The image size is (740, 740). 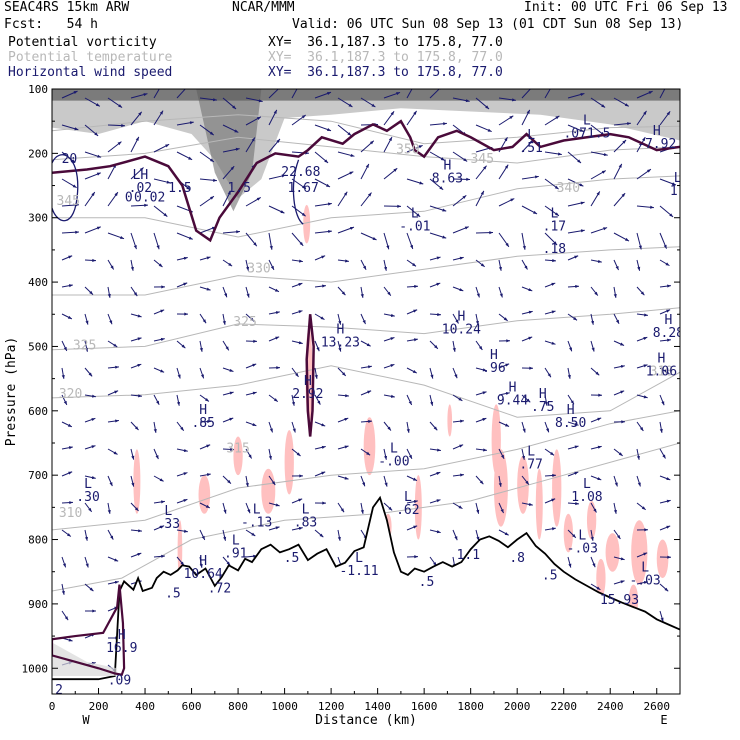 I want to click on extremum-value: 15.93, so click(x=619, y=600).